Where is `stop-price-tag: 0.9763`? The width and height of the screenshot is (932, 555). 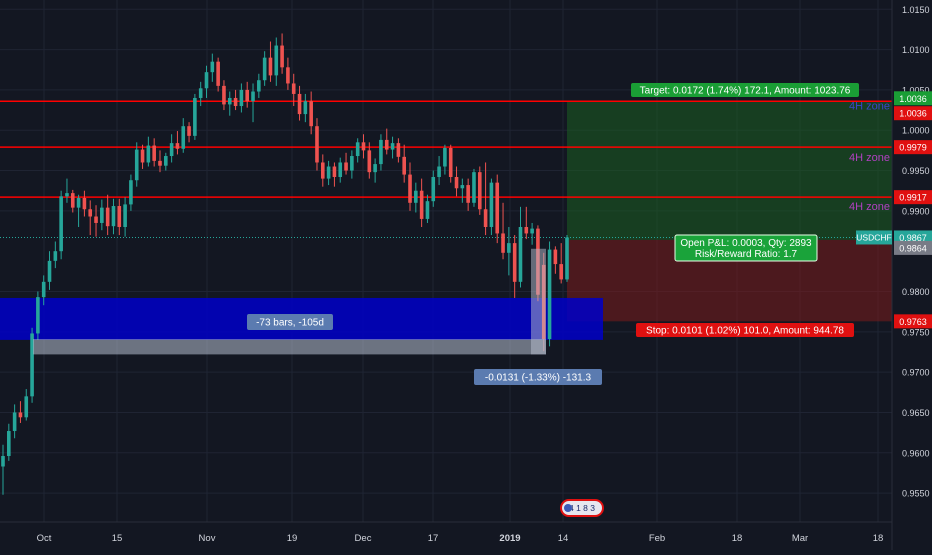 stop-price-tag: 0.9763 is located at coordinates (913, 321).